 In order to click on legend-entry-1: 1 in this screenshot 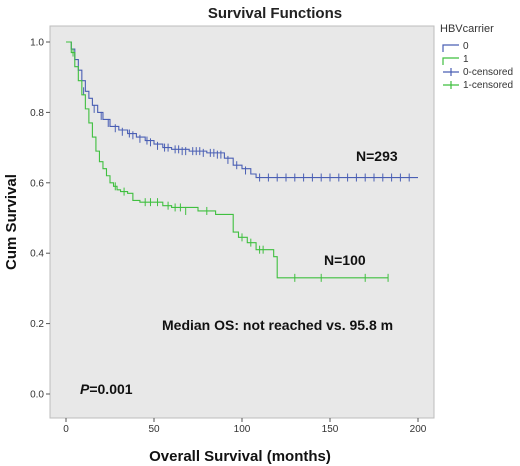, I will do `click(455, 59)`.